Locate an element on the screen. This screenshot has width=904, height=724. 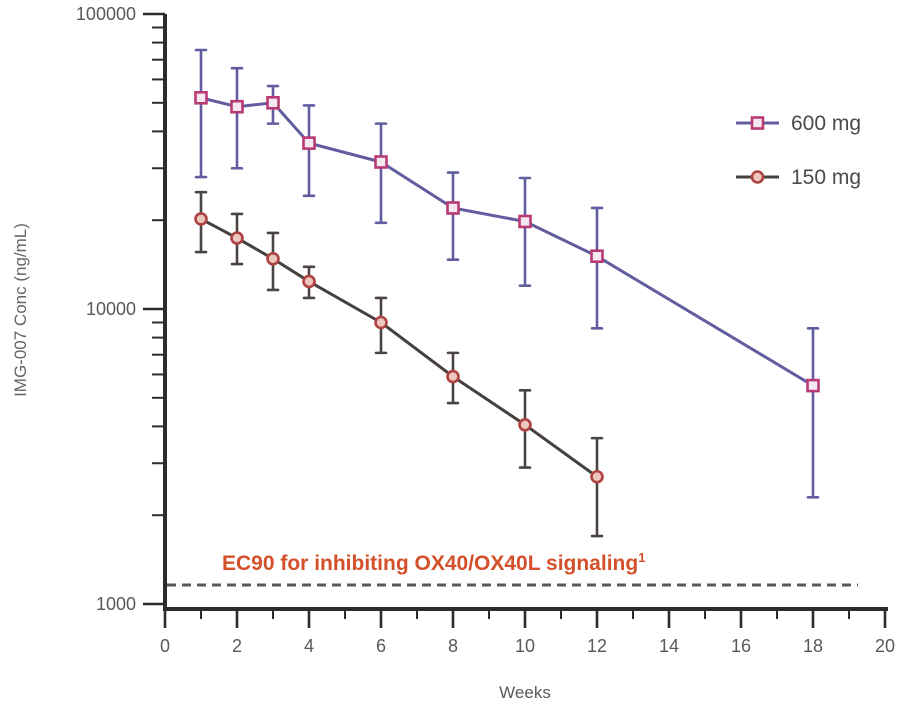
legend-item-150-mg: 150 mg is located at coordinates (798, 177).